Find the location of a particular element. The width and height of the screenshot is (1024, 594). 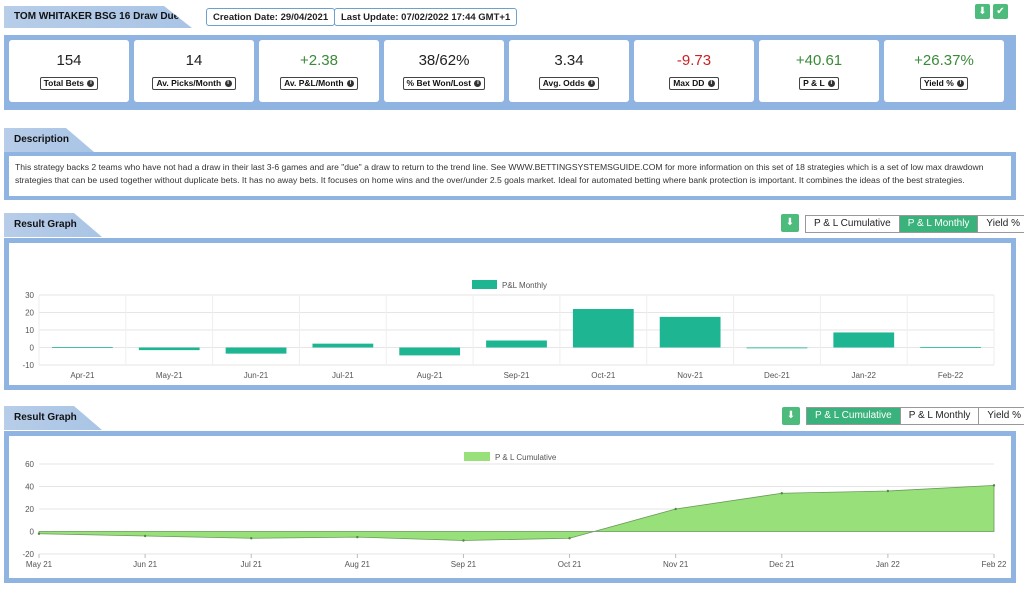

y-tick-label: 10 is located at coordinates (29, 330).